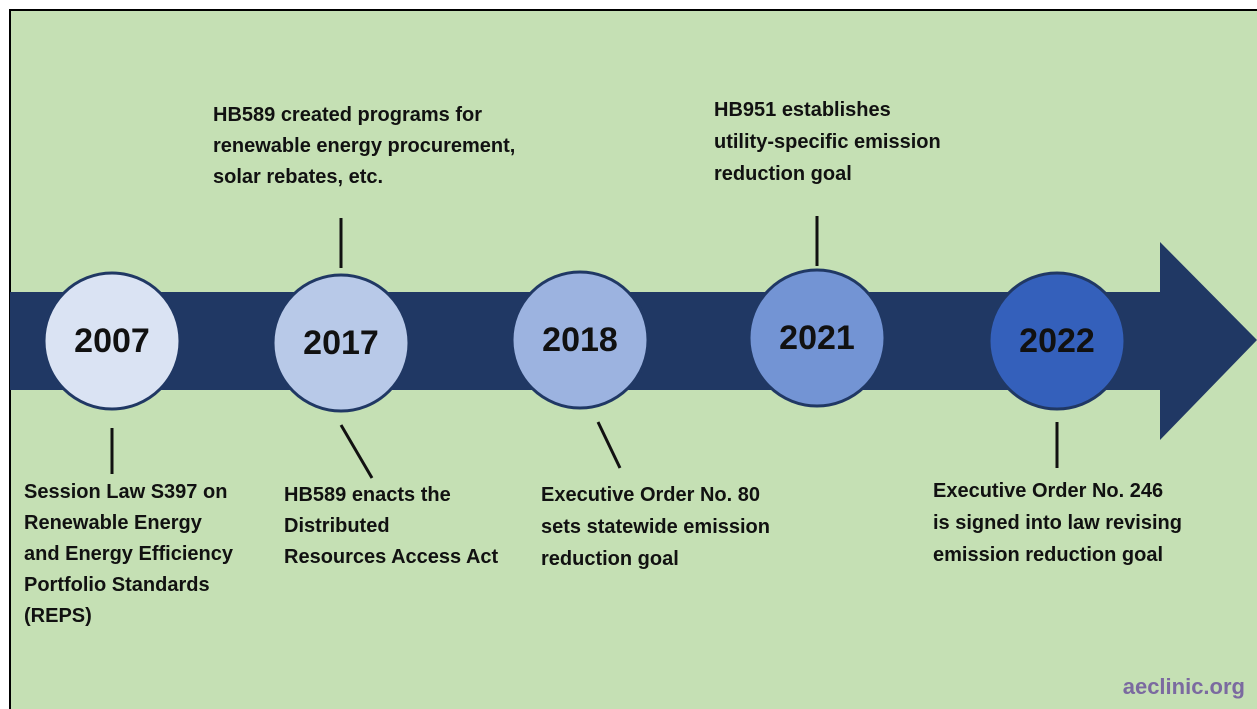  What do you see at coordinates (337, 526) in the screenshot?
I see `event-text: Distributed` at bounding box center [337, 526].